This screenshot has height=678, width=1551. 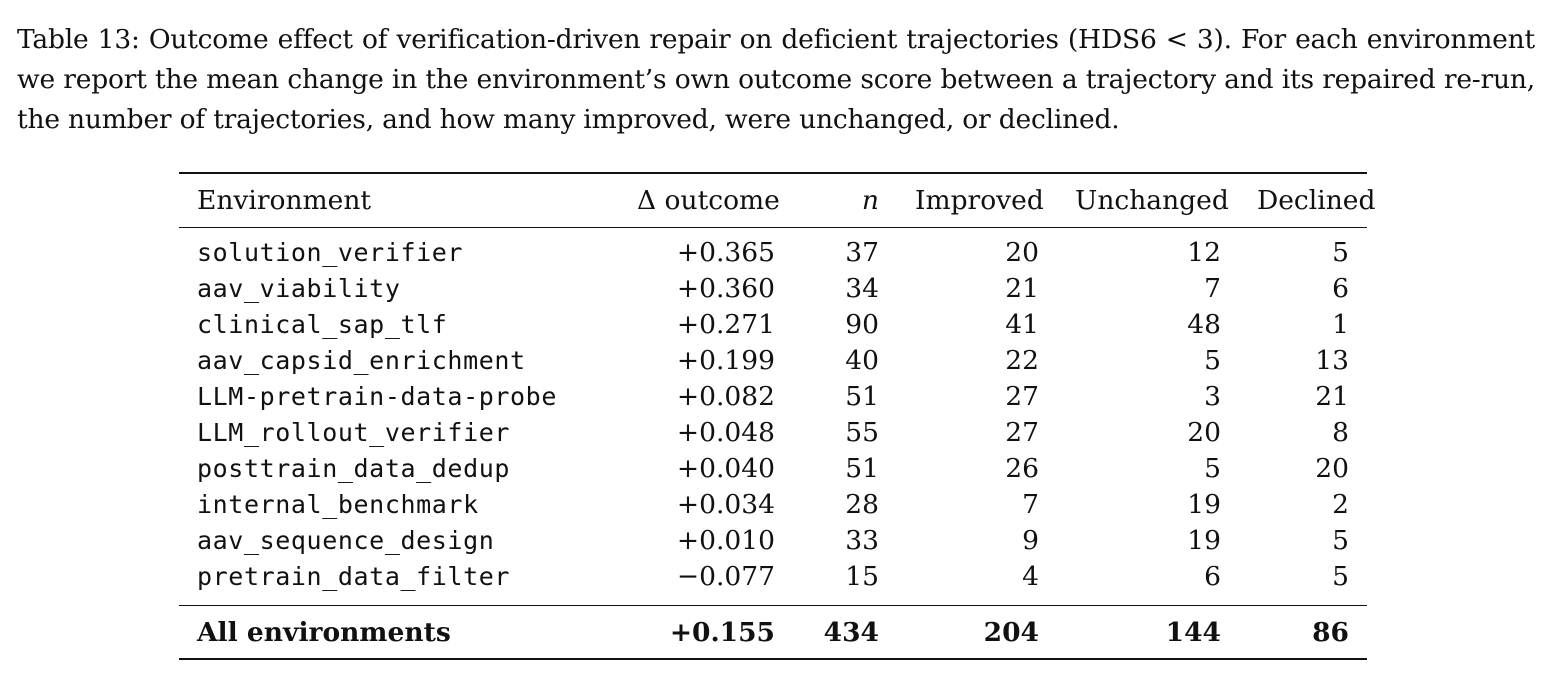 What do you see at coordinates (725, 540) in the screenshot?
I see `cell-delta-outcome: +0.010` at bounding box center [725, 540].